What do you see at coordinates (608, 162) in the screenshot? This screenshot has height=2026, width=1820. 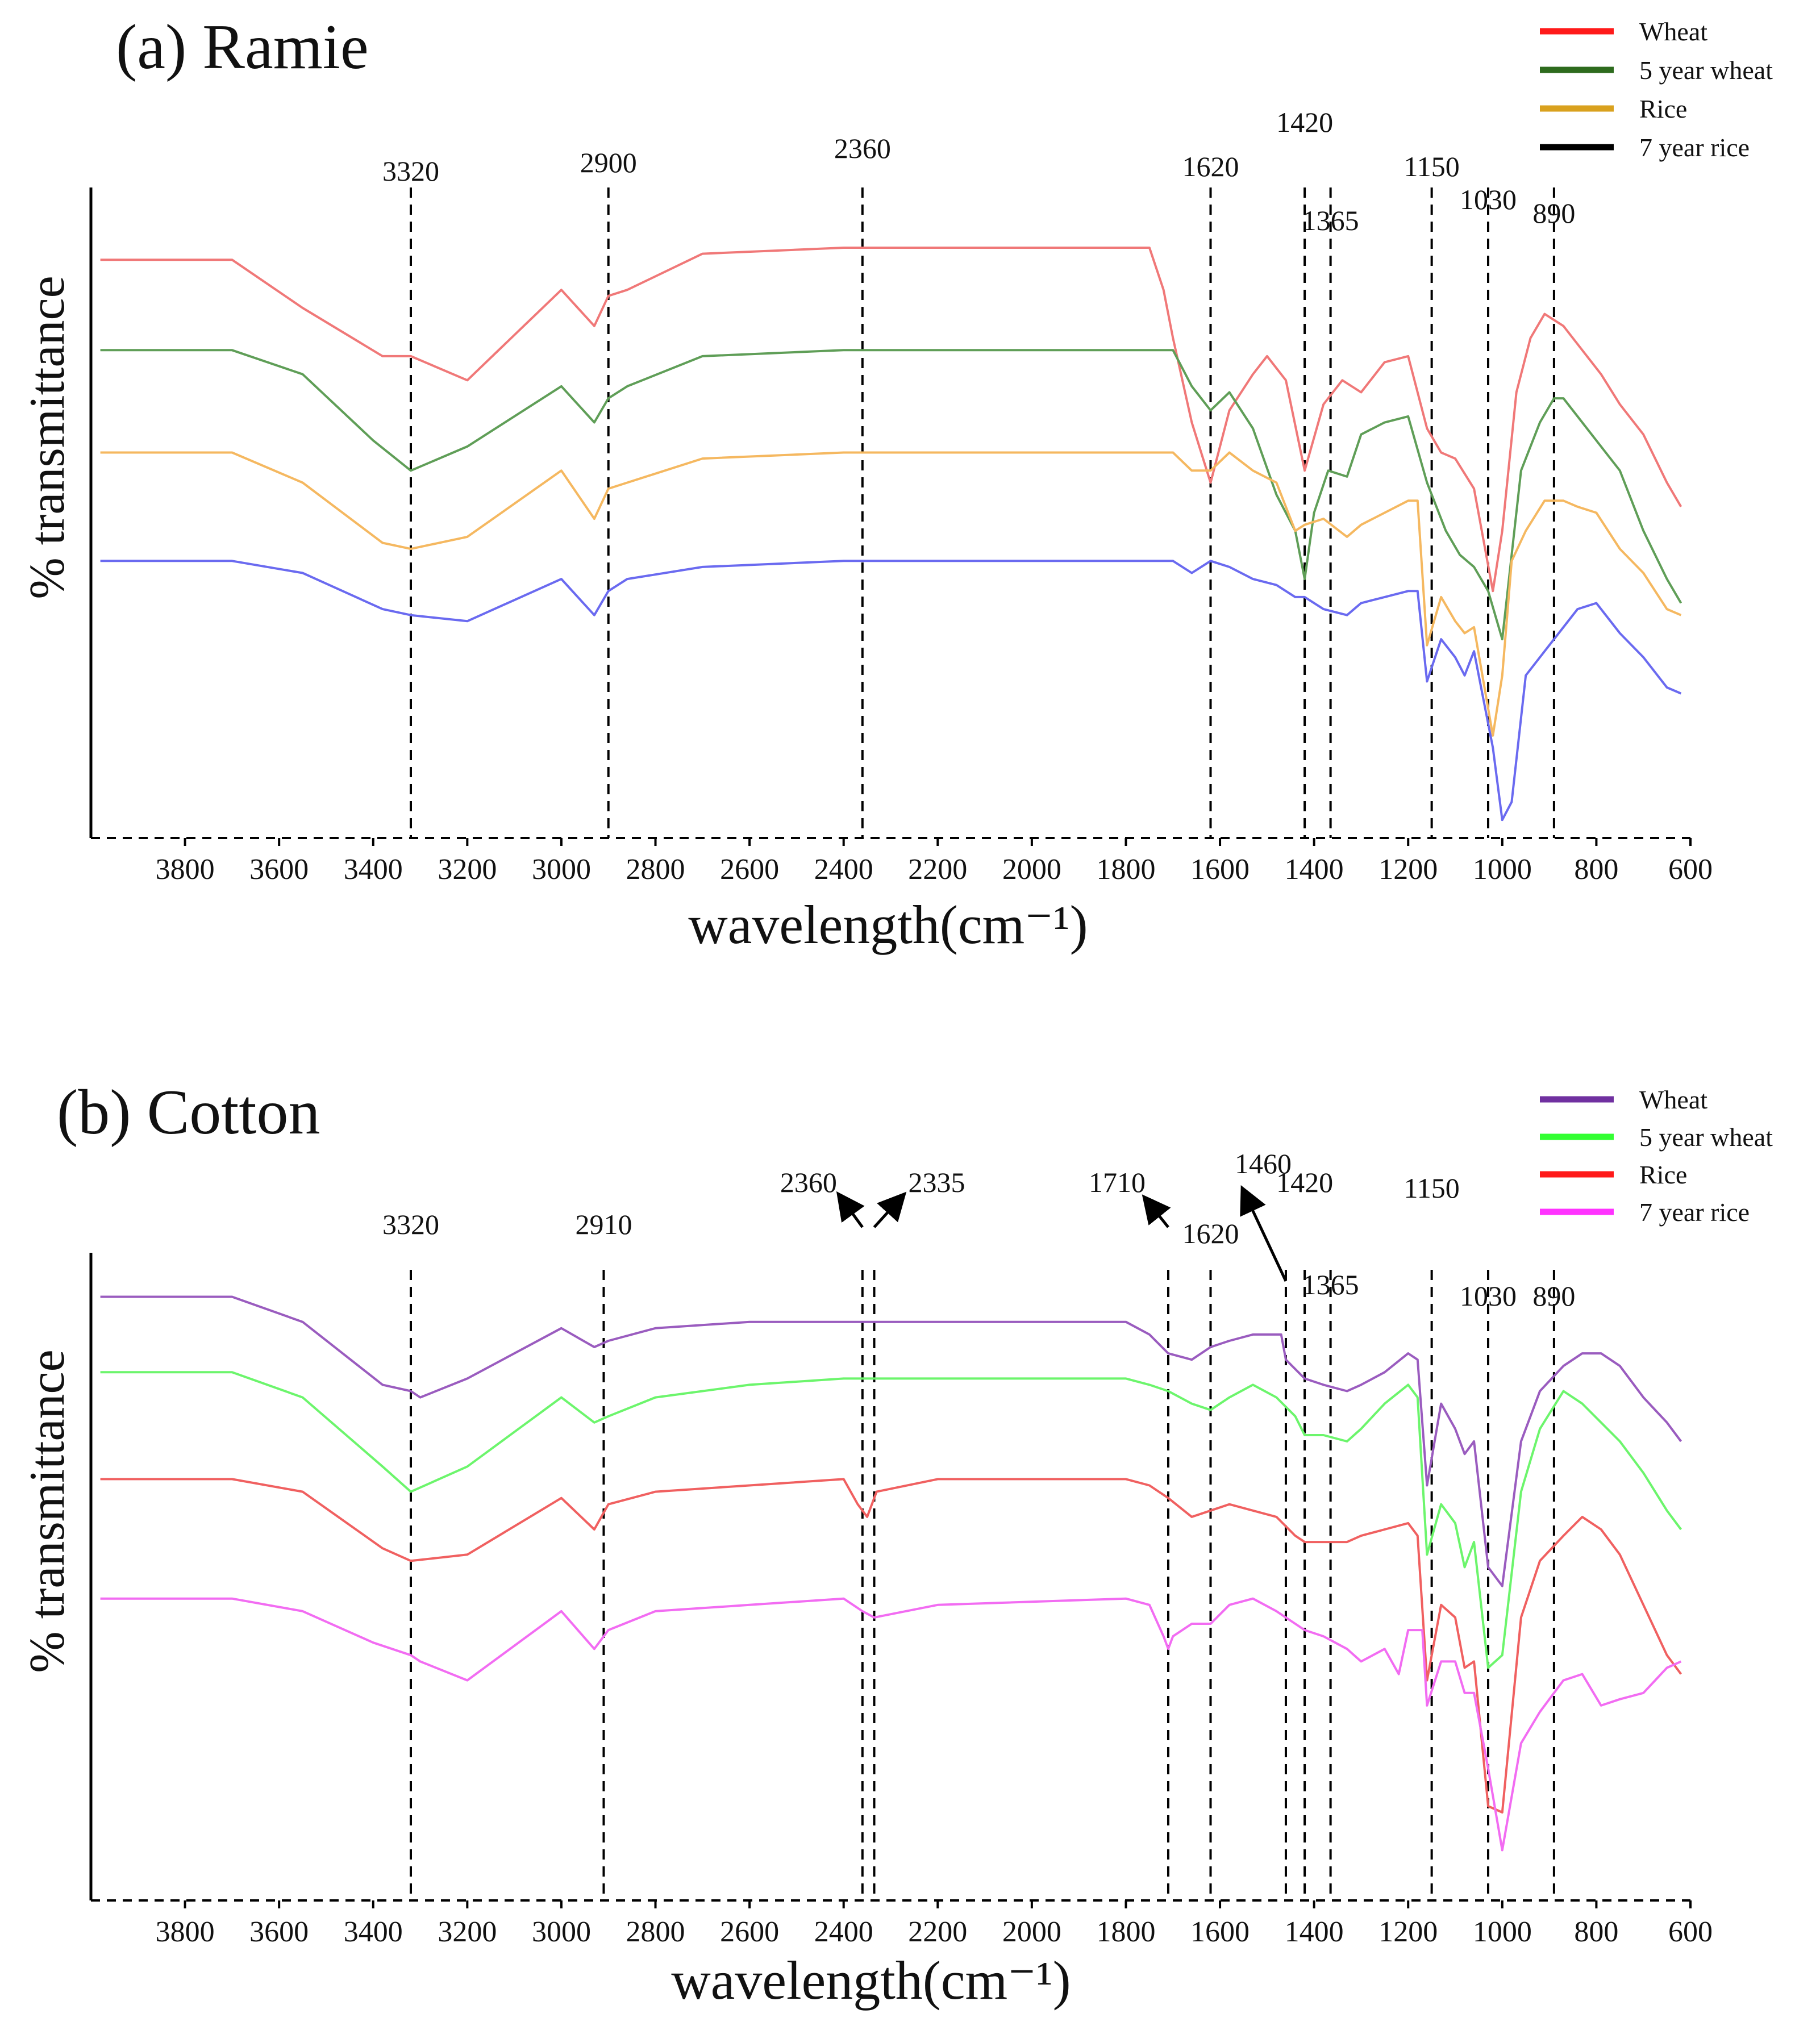 I see `peak-label-2900: 2900` at bounding box center [608, 162].